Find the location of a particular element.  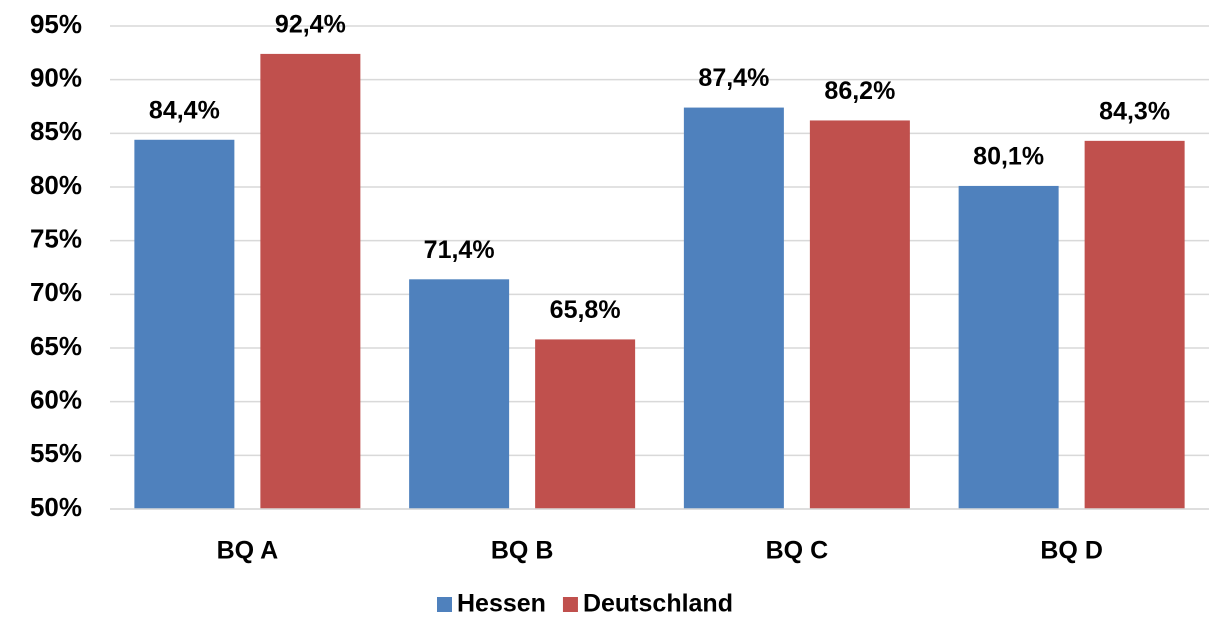

legend-label: Deutschland is located at coordinates (658, 604).